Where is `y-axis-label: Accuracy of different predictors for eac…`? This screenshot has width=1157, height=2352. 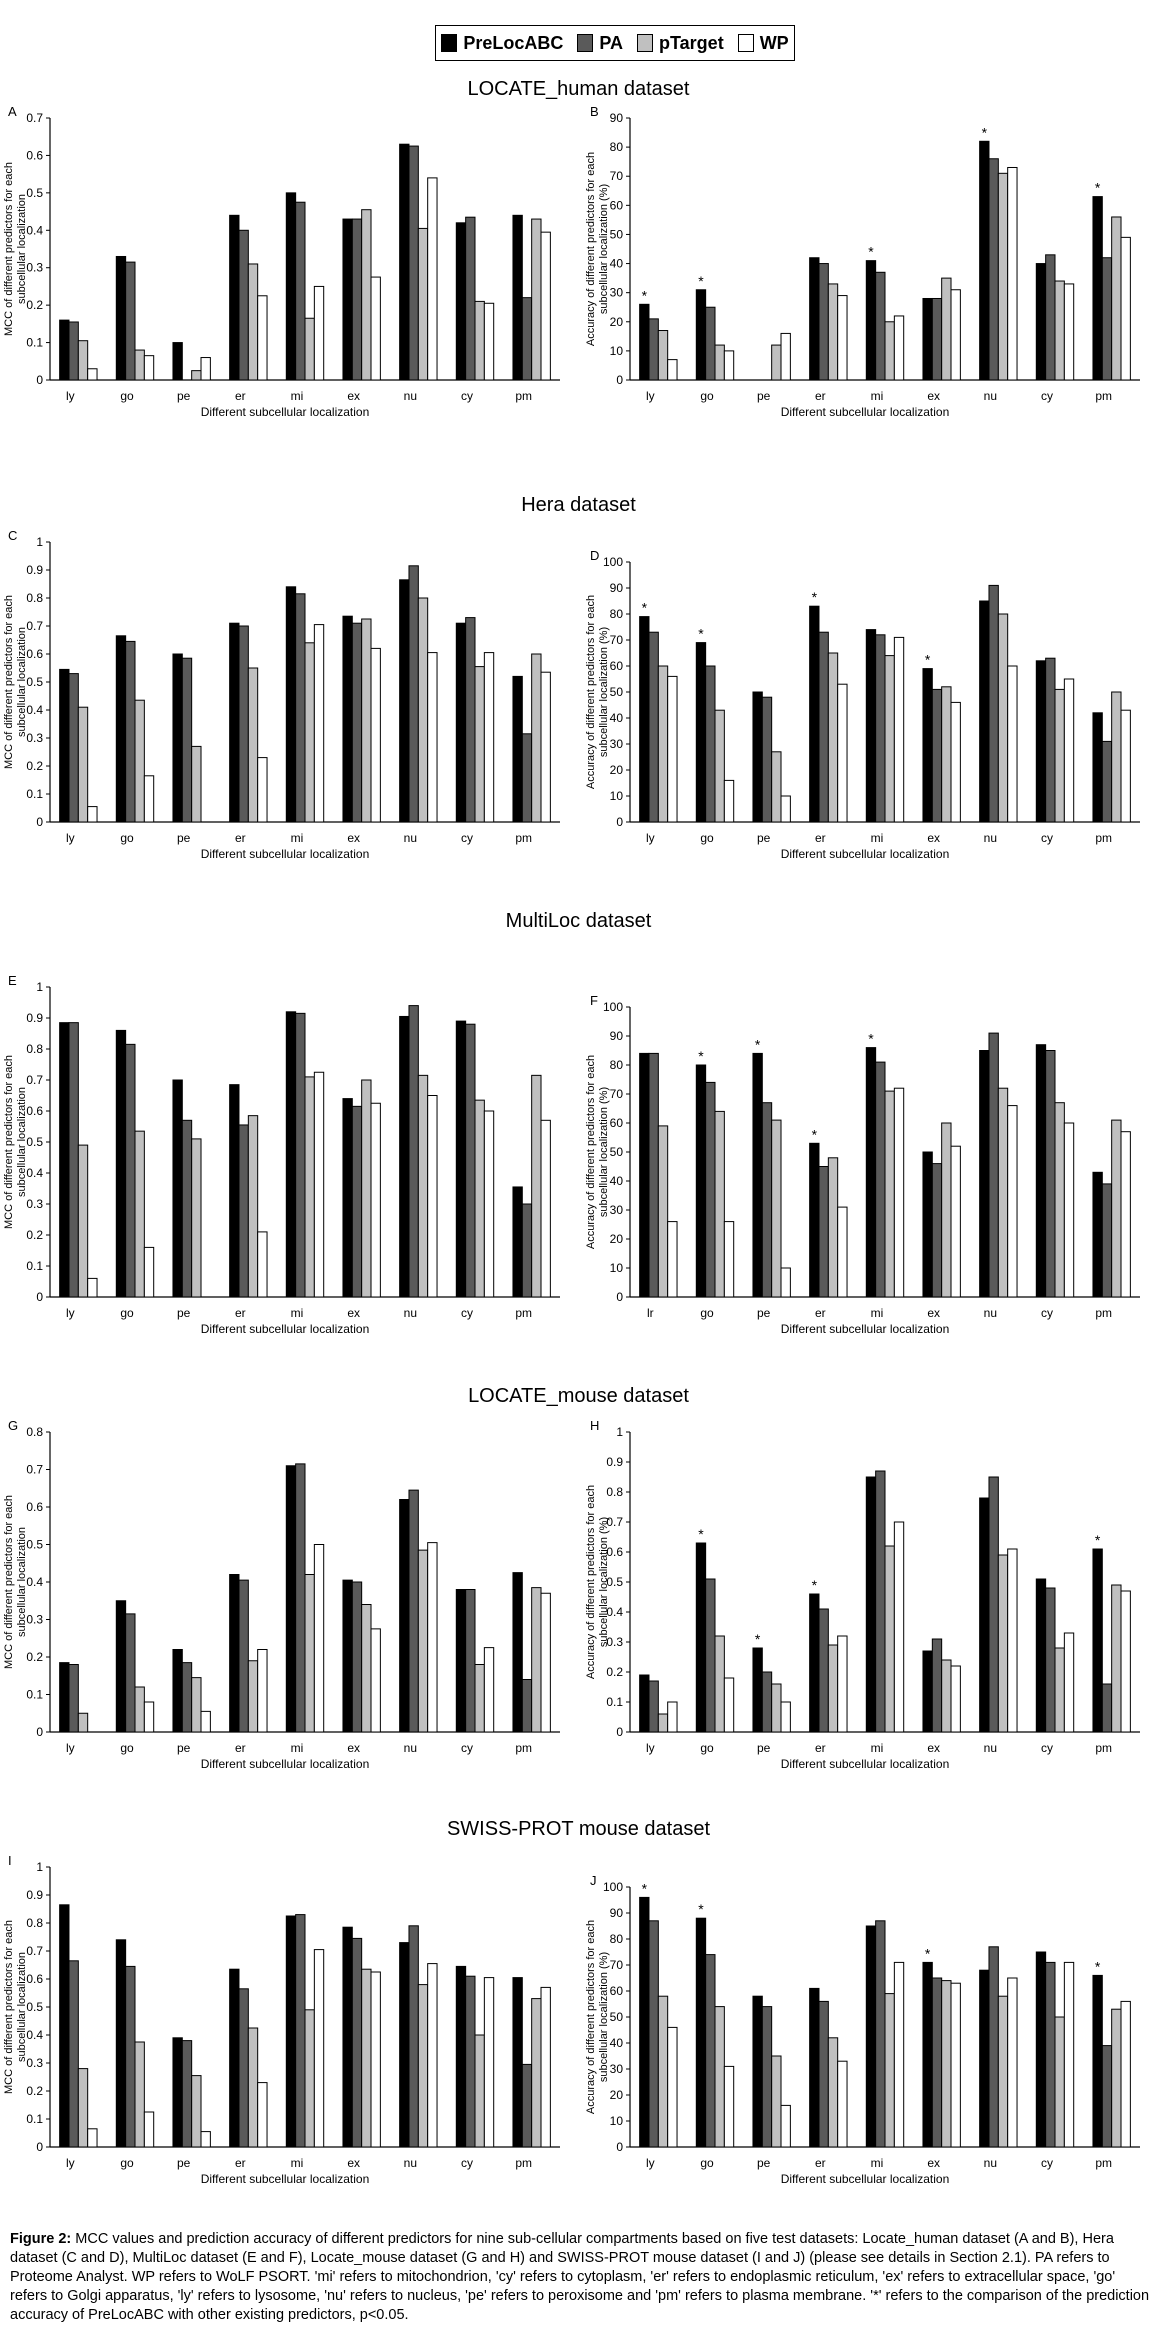 y-axis-label: Accuracy of different predictors for eac… is located at coordinates (597, 692).